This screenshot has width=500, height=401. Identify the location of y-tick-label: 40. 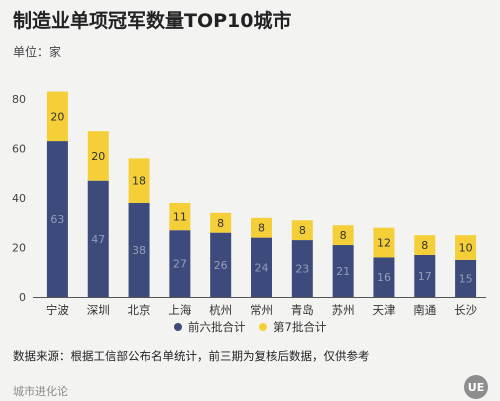
(19, 198).